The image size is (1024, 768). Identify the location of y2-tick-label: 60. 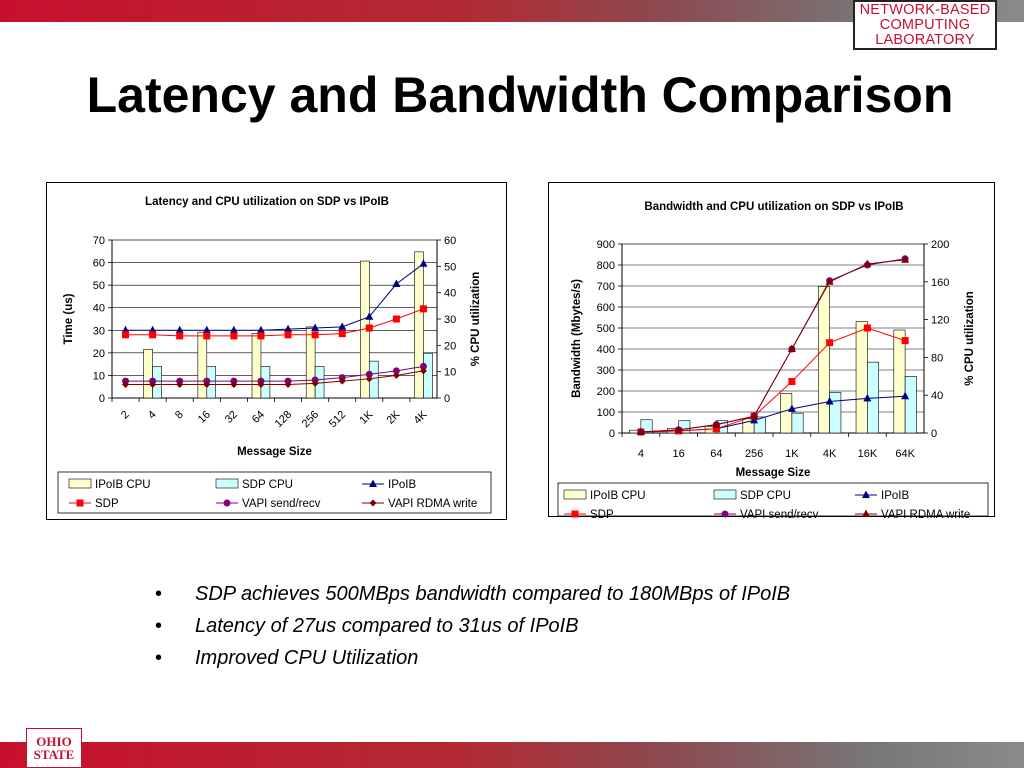
(450, 241).